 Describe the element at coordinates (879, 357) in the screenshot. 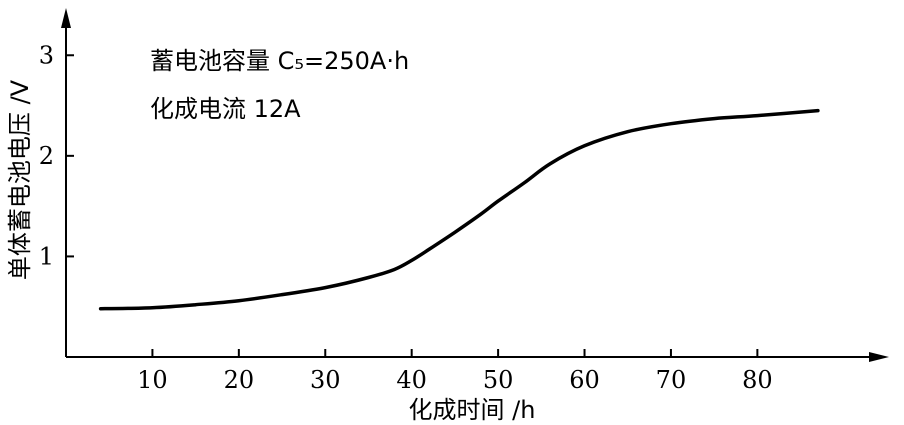

I see `x-axis-arrow-icon` at that location.